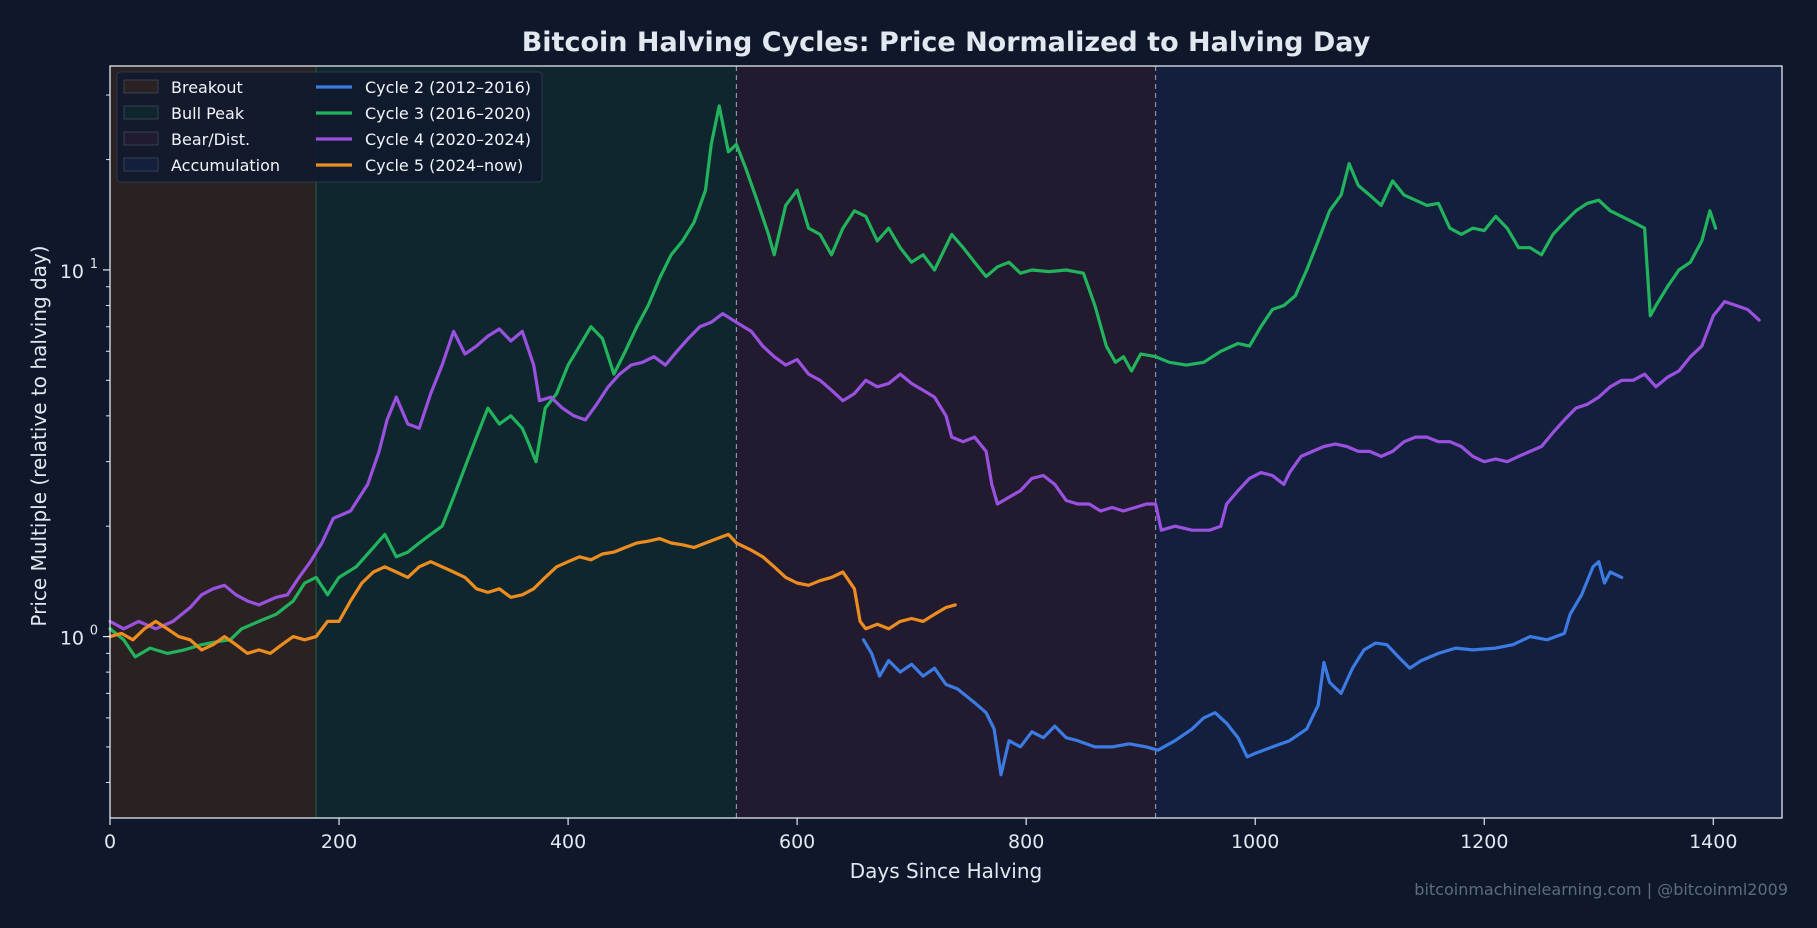  What do you see at coordinates (94, 264) in the screenshot?
I see `y-tick-exponent: 1` at bounding box center [94, 264].